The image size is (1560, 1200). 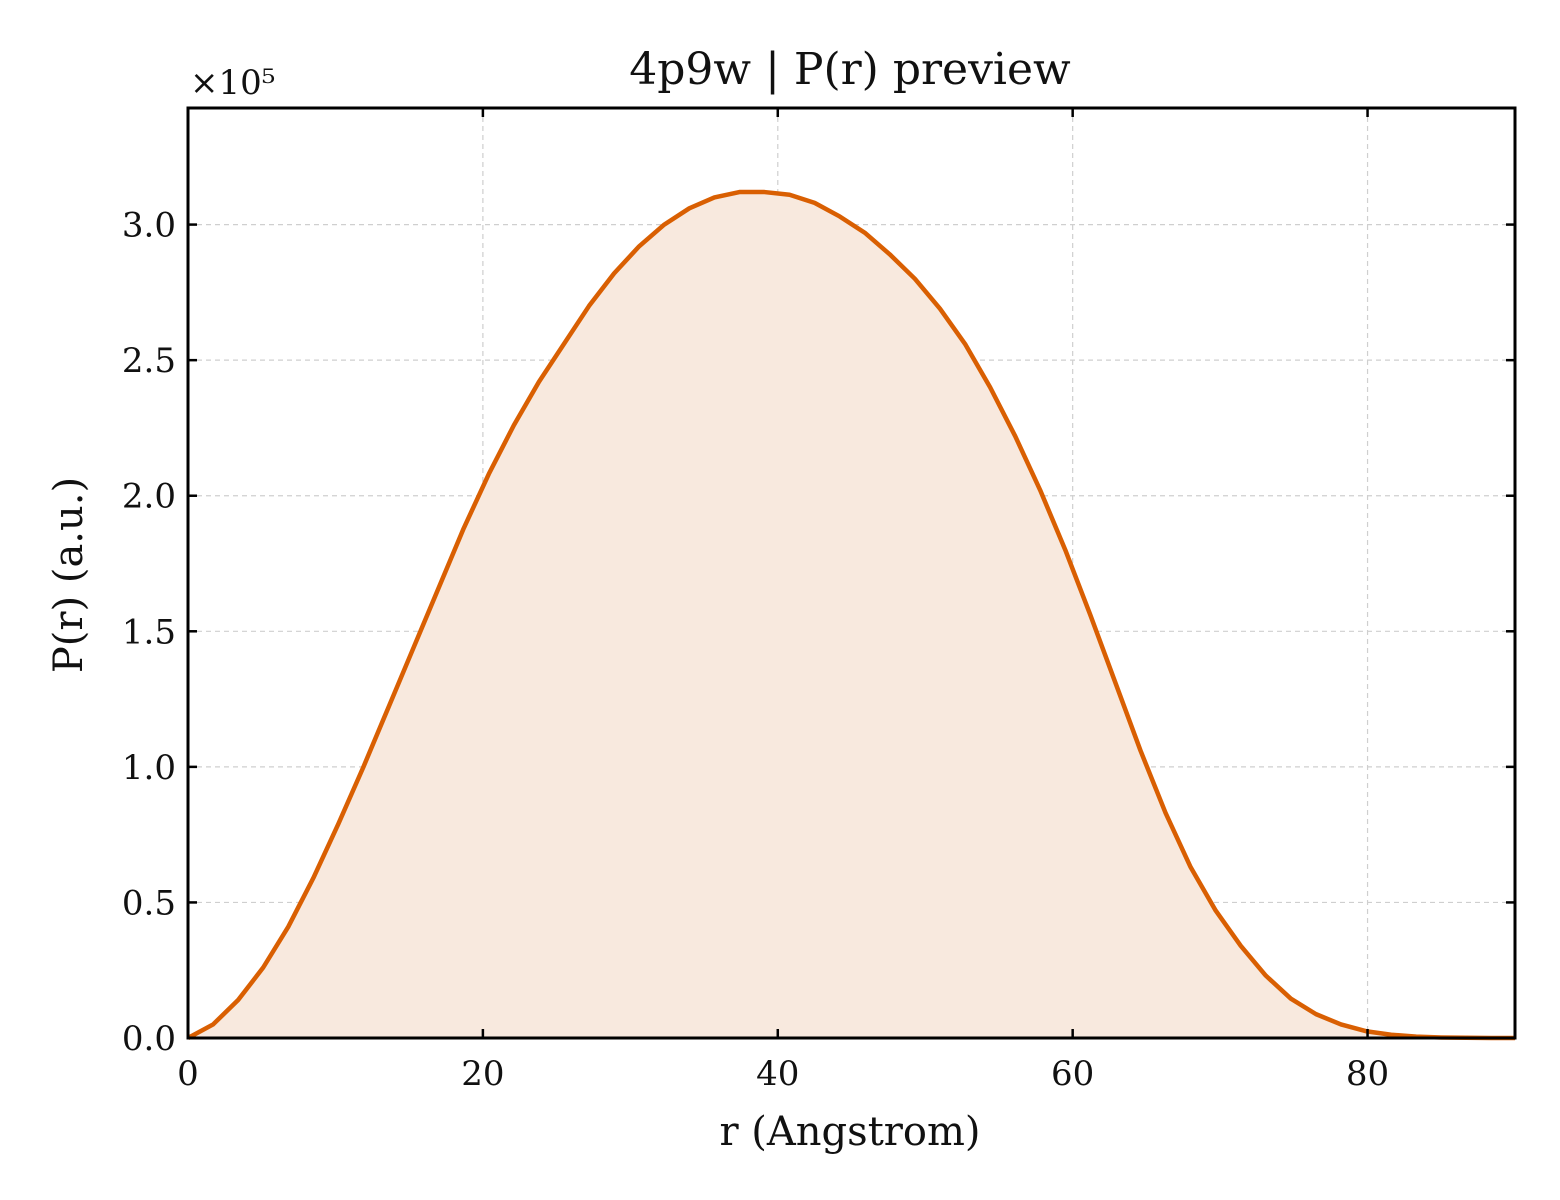 I want to click on y-tick-label-1: 0.5, so click(x=149, y=903).